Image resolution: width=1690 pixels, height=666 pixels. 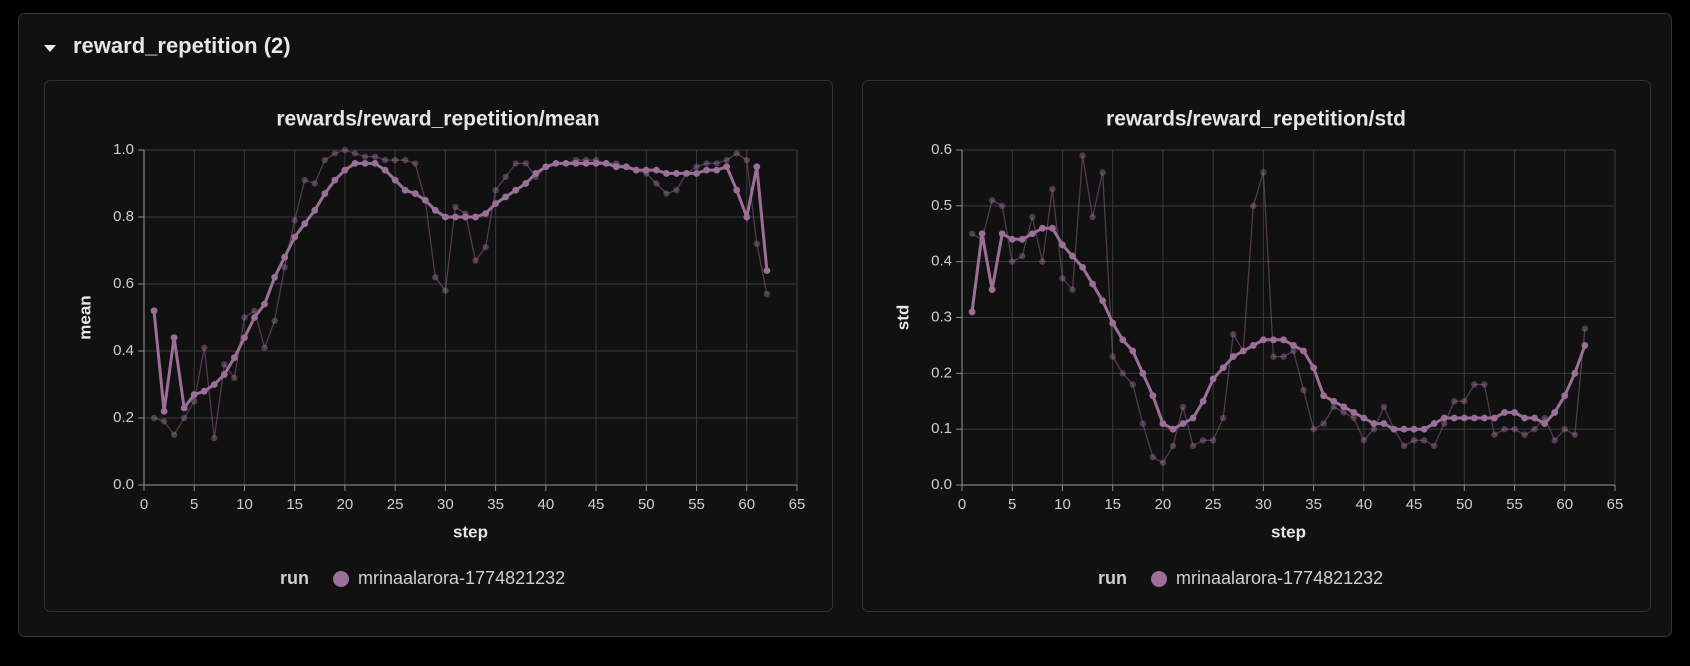 I want to click on x-tick-label: 40, so click(x=1364, y=504).